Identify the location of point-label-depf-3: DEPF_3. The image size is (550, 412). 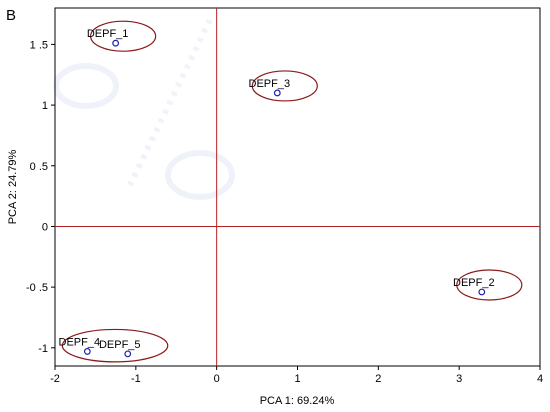
(270, 84).